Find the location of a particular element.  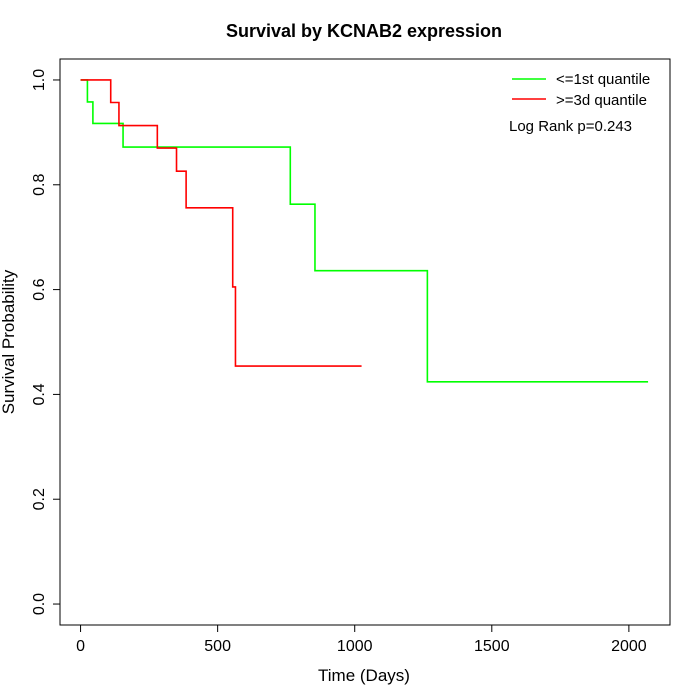

y-axis: 0.0 0.2 0.4 0.6 0.8 1.0 is located at coordinates (46, 342).